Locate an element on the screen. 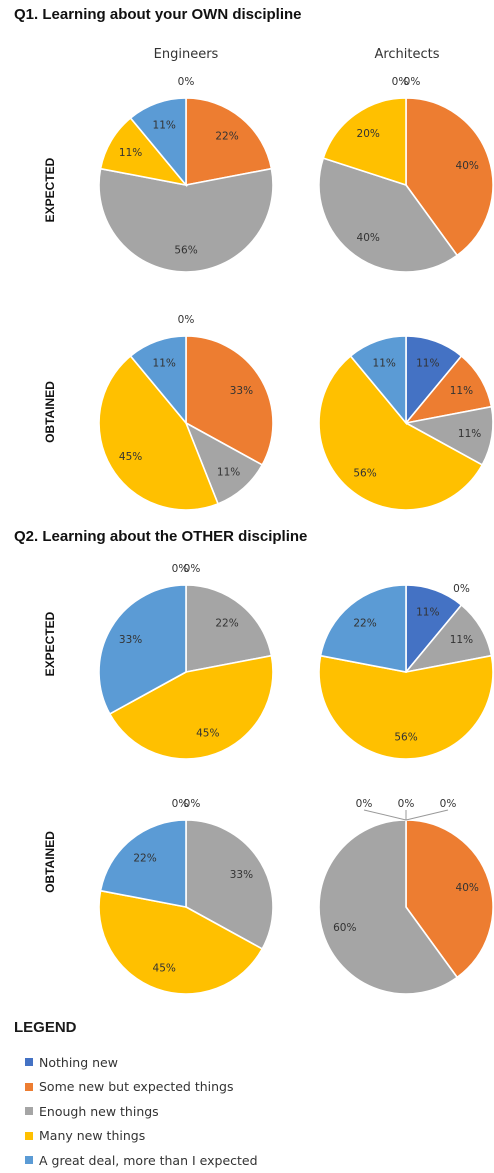 This screenshot has height=1173, width=494. legend-label: A great deal, more than I expected is located at coordinates (148, 1160).